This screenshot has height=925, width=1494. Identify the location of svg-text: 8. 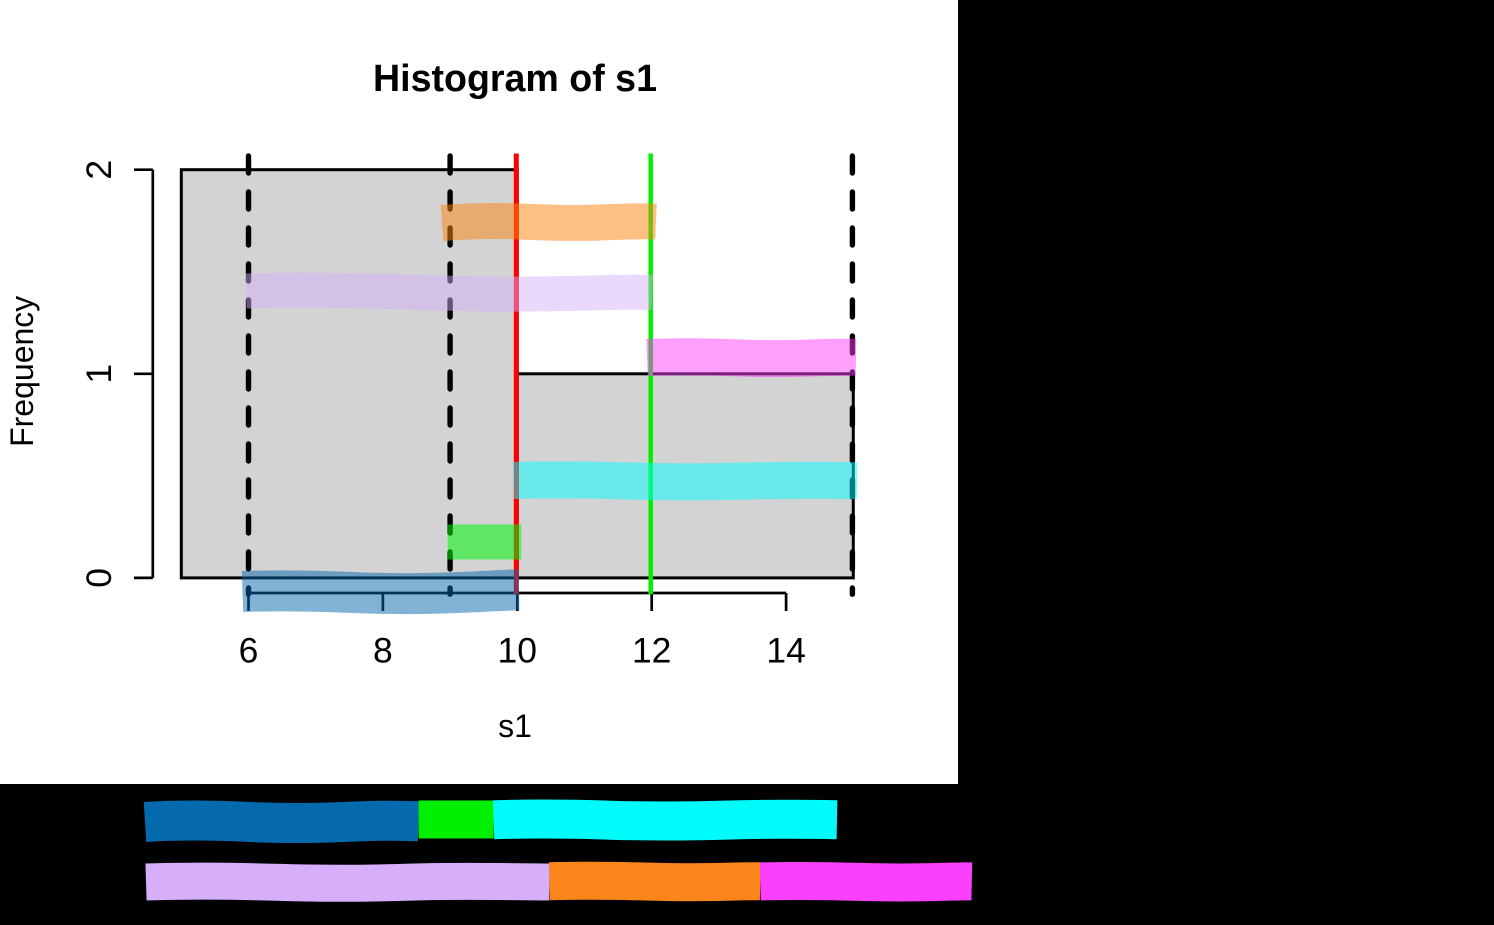
(383, 651).